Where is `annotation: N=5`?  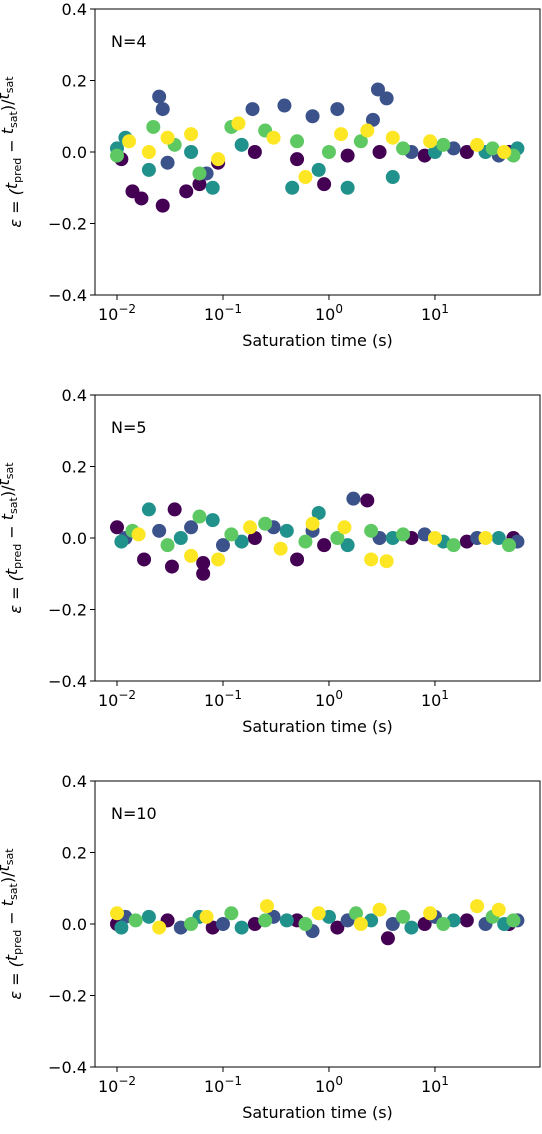
annotation: N=5 is located at coordinates (129, 427).